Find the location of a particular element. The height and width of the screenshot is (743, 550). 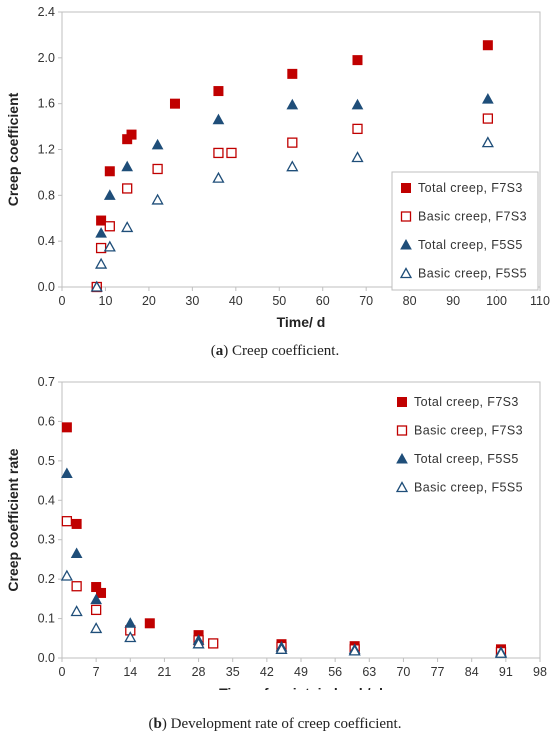

chart-a-y-tick-label: 0.0 is located at coordinates (46, 287).